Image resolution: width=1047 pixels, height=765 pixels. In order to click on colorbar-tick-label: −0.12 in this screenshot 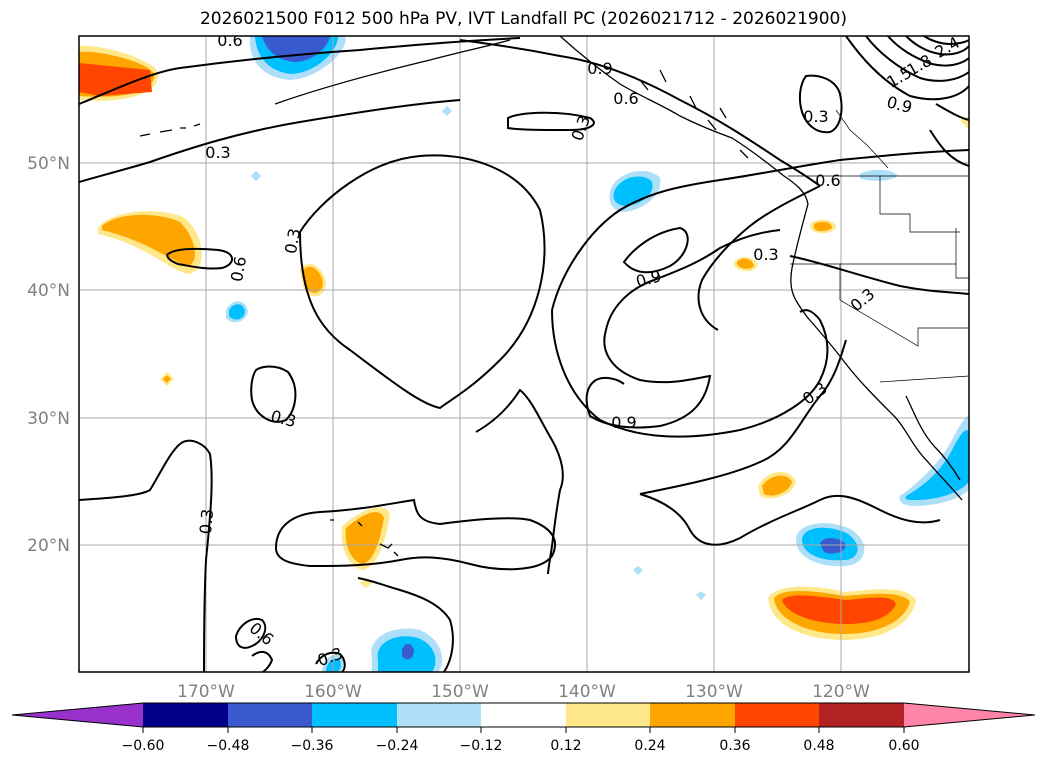, I will do `click(481, 746)`.